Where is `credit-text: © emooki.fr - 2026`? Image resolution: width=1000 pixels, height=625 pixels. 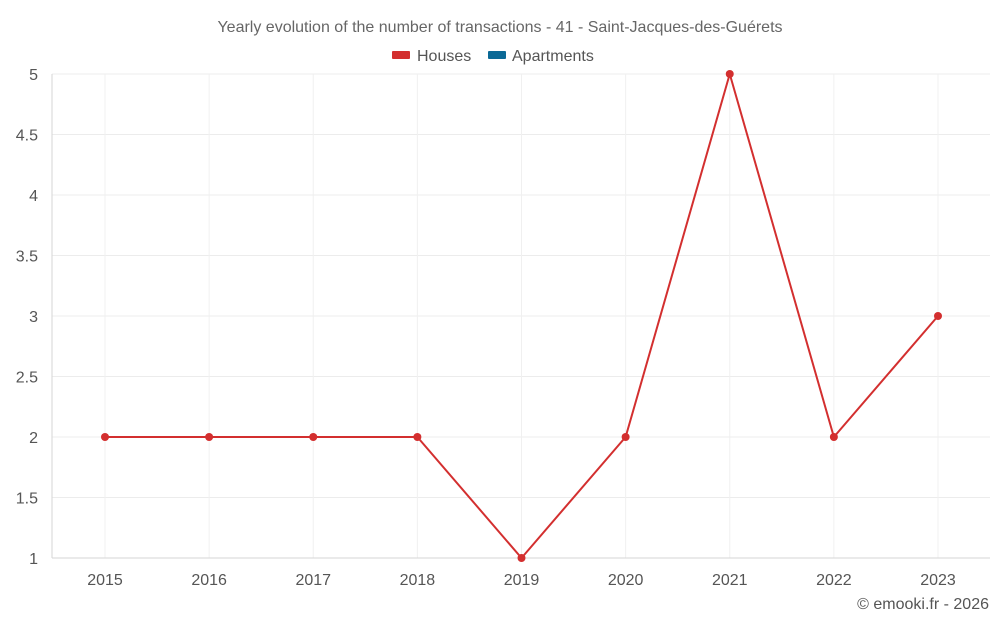 credit-text: © emooki.fr - 2026 is located at coordinates (923, 604).